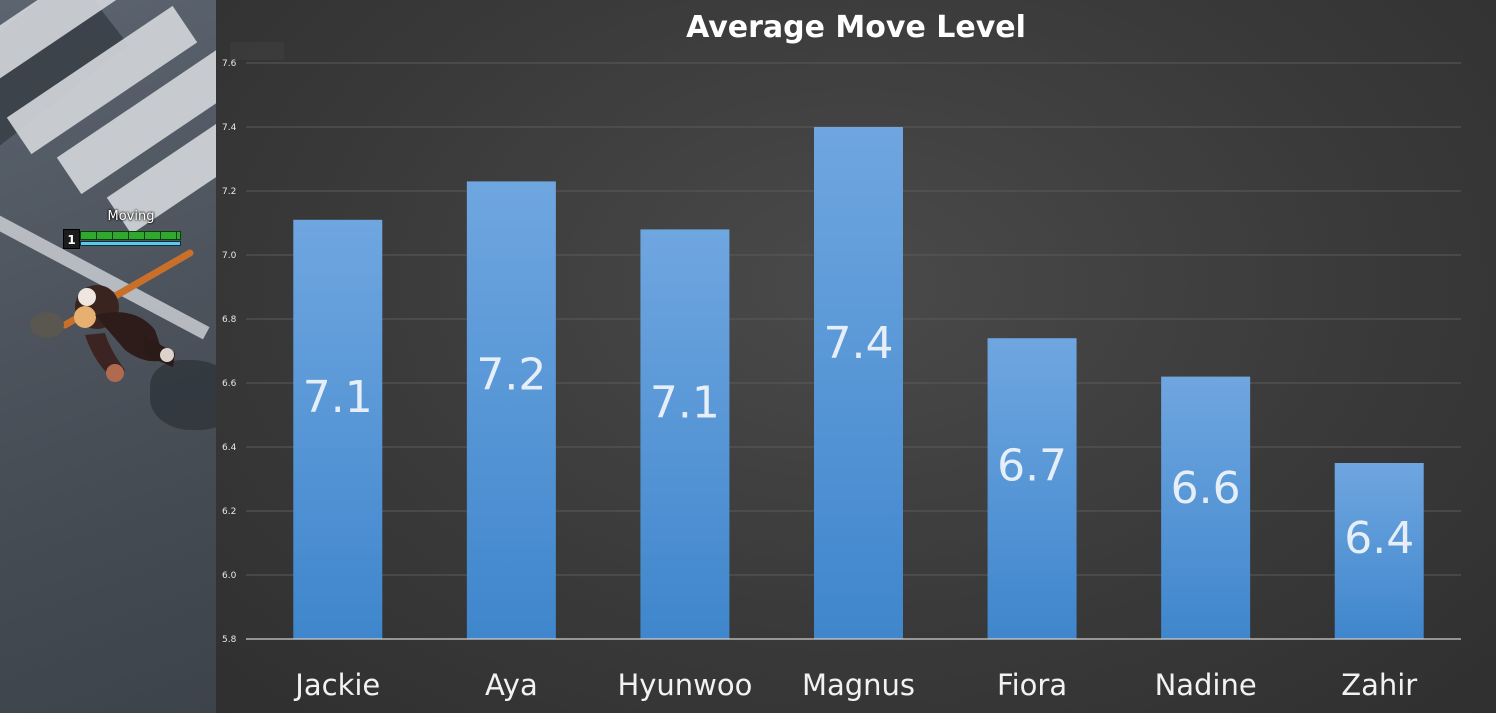  Describe the element at coordinates (859, 343) in the screenshot. I see `data-label: 7.4` at that location.